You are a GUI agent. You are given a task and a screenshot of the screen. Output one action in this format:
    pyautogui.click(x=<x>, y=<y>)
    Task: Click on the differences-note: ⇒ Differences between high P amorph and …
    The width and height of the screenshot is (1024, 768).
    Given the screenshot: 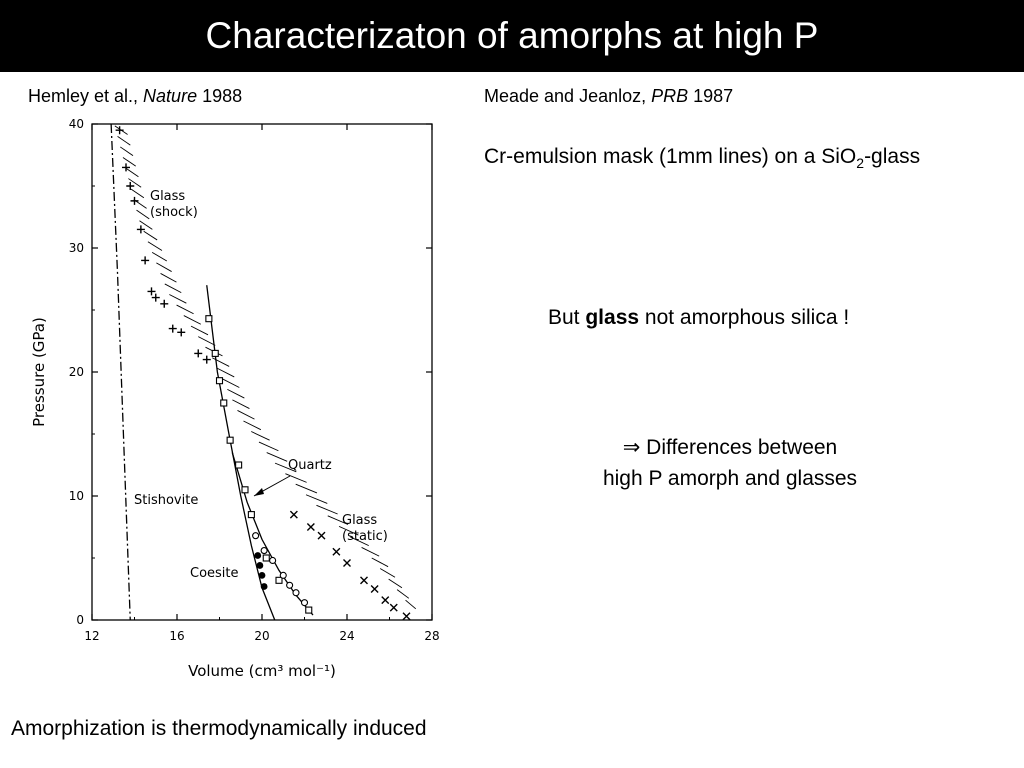 What is the action you would take?
    pyautogui.click(x=730, y=463)
    